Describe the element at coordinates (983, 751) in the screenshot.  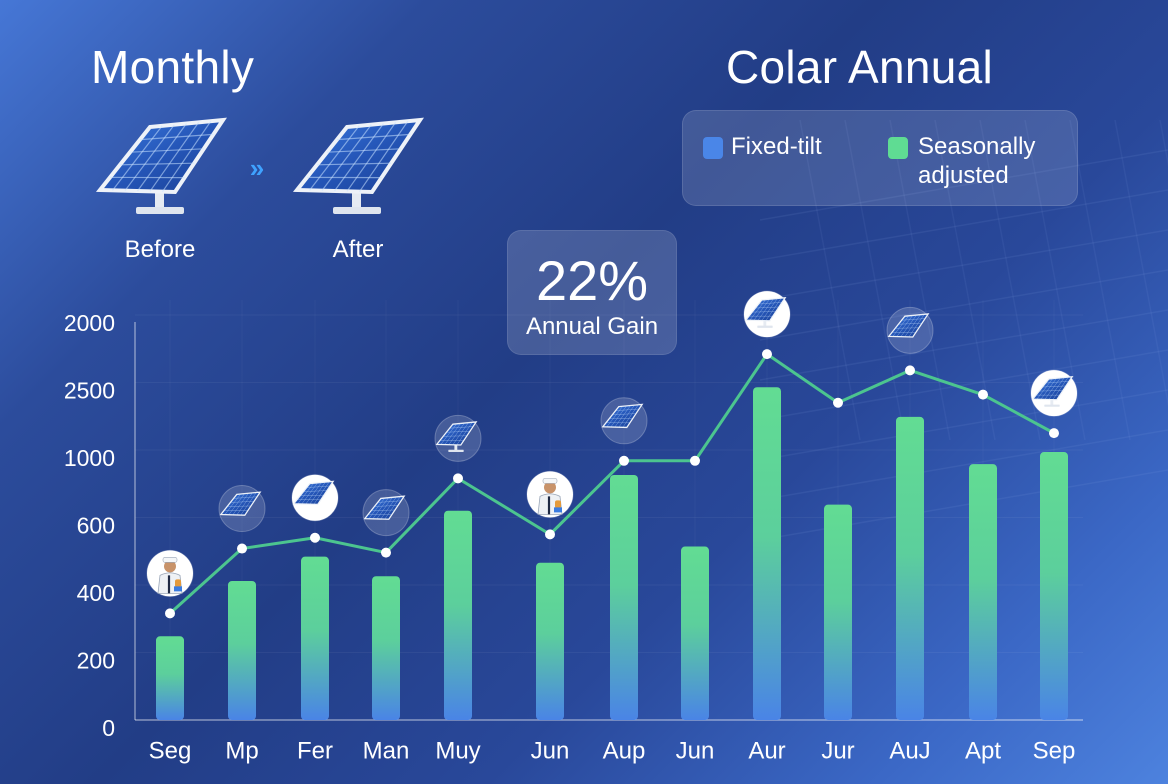
I see `x-tick-label: Apt` at that location.